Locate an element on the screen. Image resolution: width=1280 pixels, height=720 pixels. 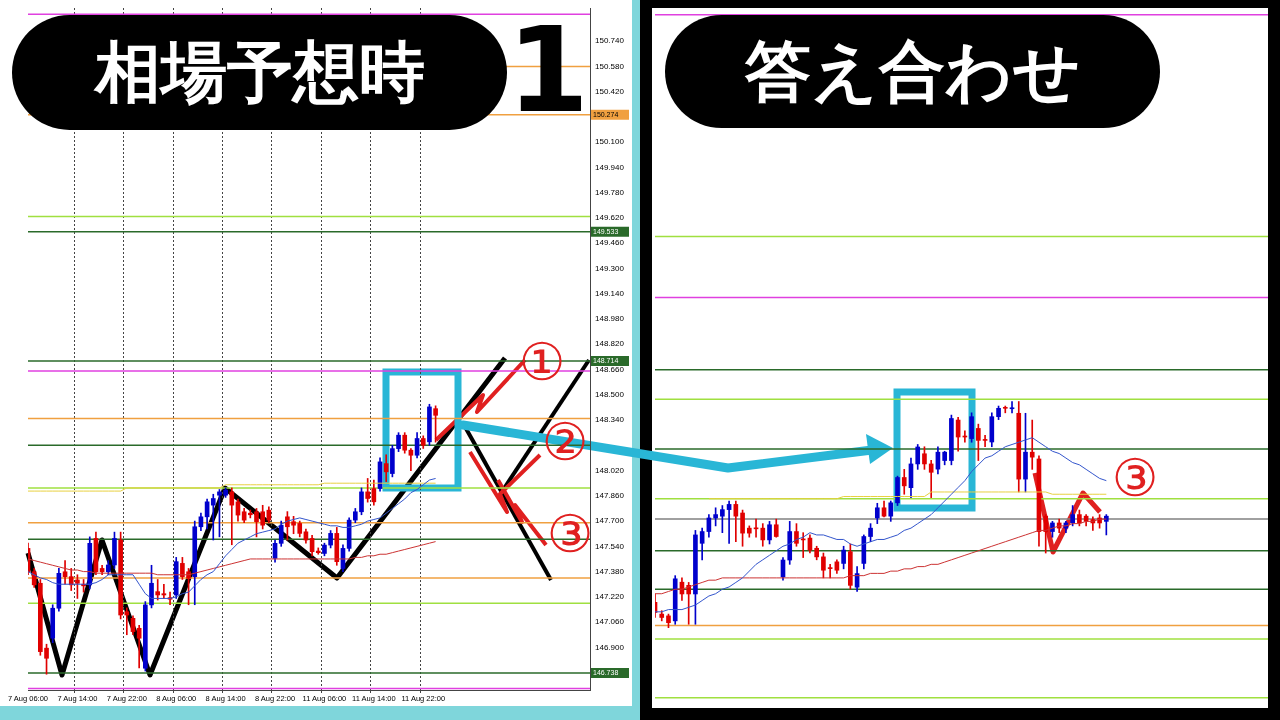
y-tick-label: 149.940 is located at coordinates (610, 167).